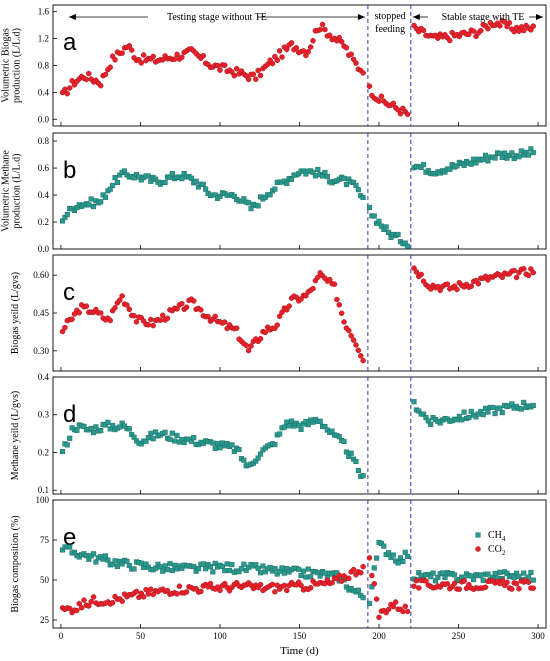  Describe the element at coordinates (538, 636) in the screenshot. I see `x-tick-label: 300` at that location.